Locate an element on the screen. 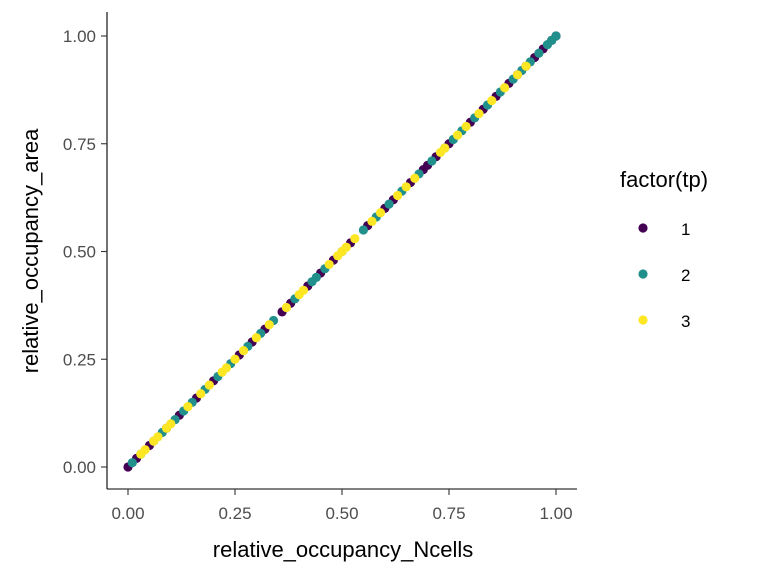 This screenshot has height=576, width=768. legend-title: factor(tp) is located at coordinates (664, 179).